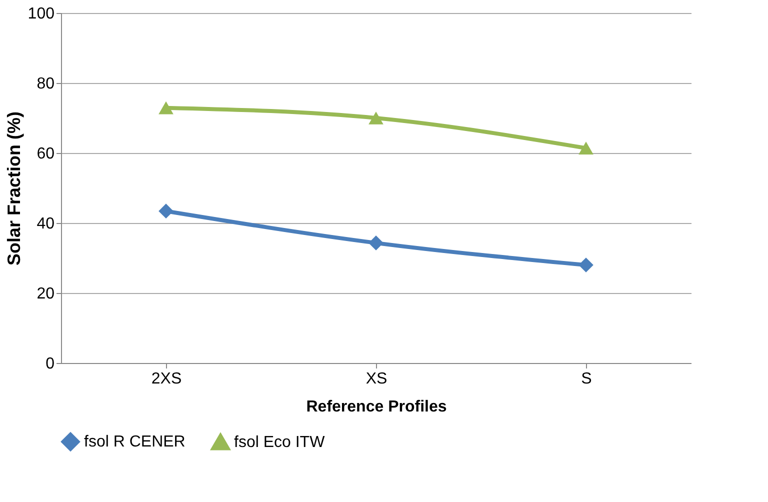  I want to click on x-tick-label: 2XS, so click(166, 379).